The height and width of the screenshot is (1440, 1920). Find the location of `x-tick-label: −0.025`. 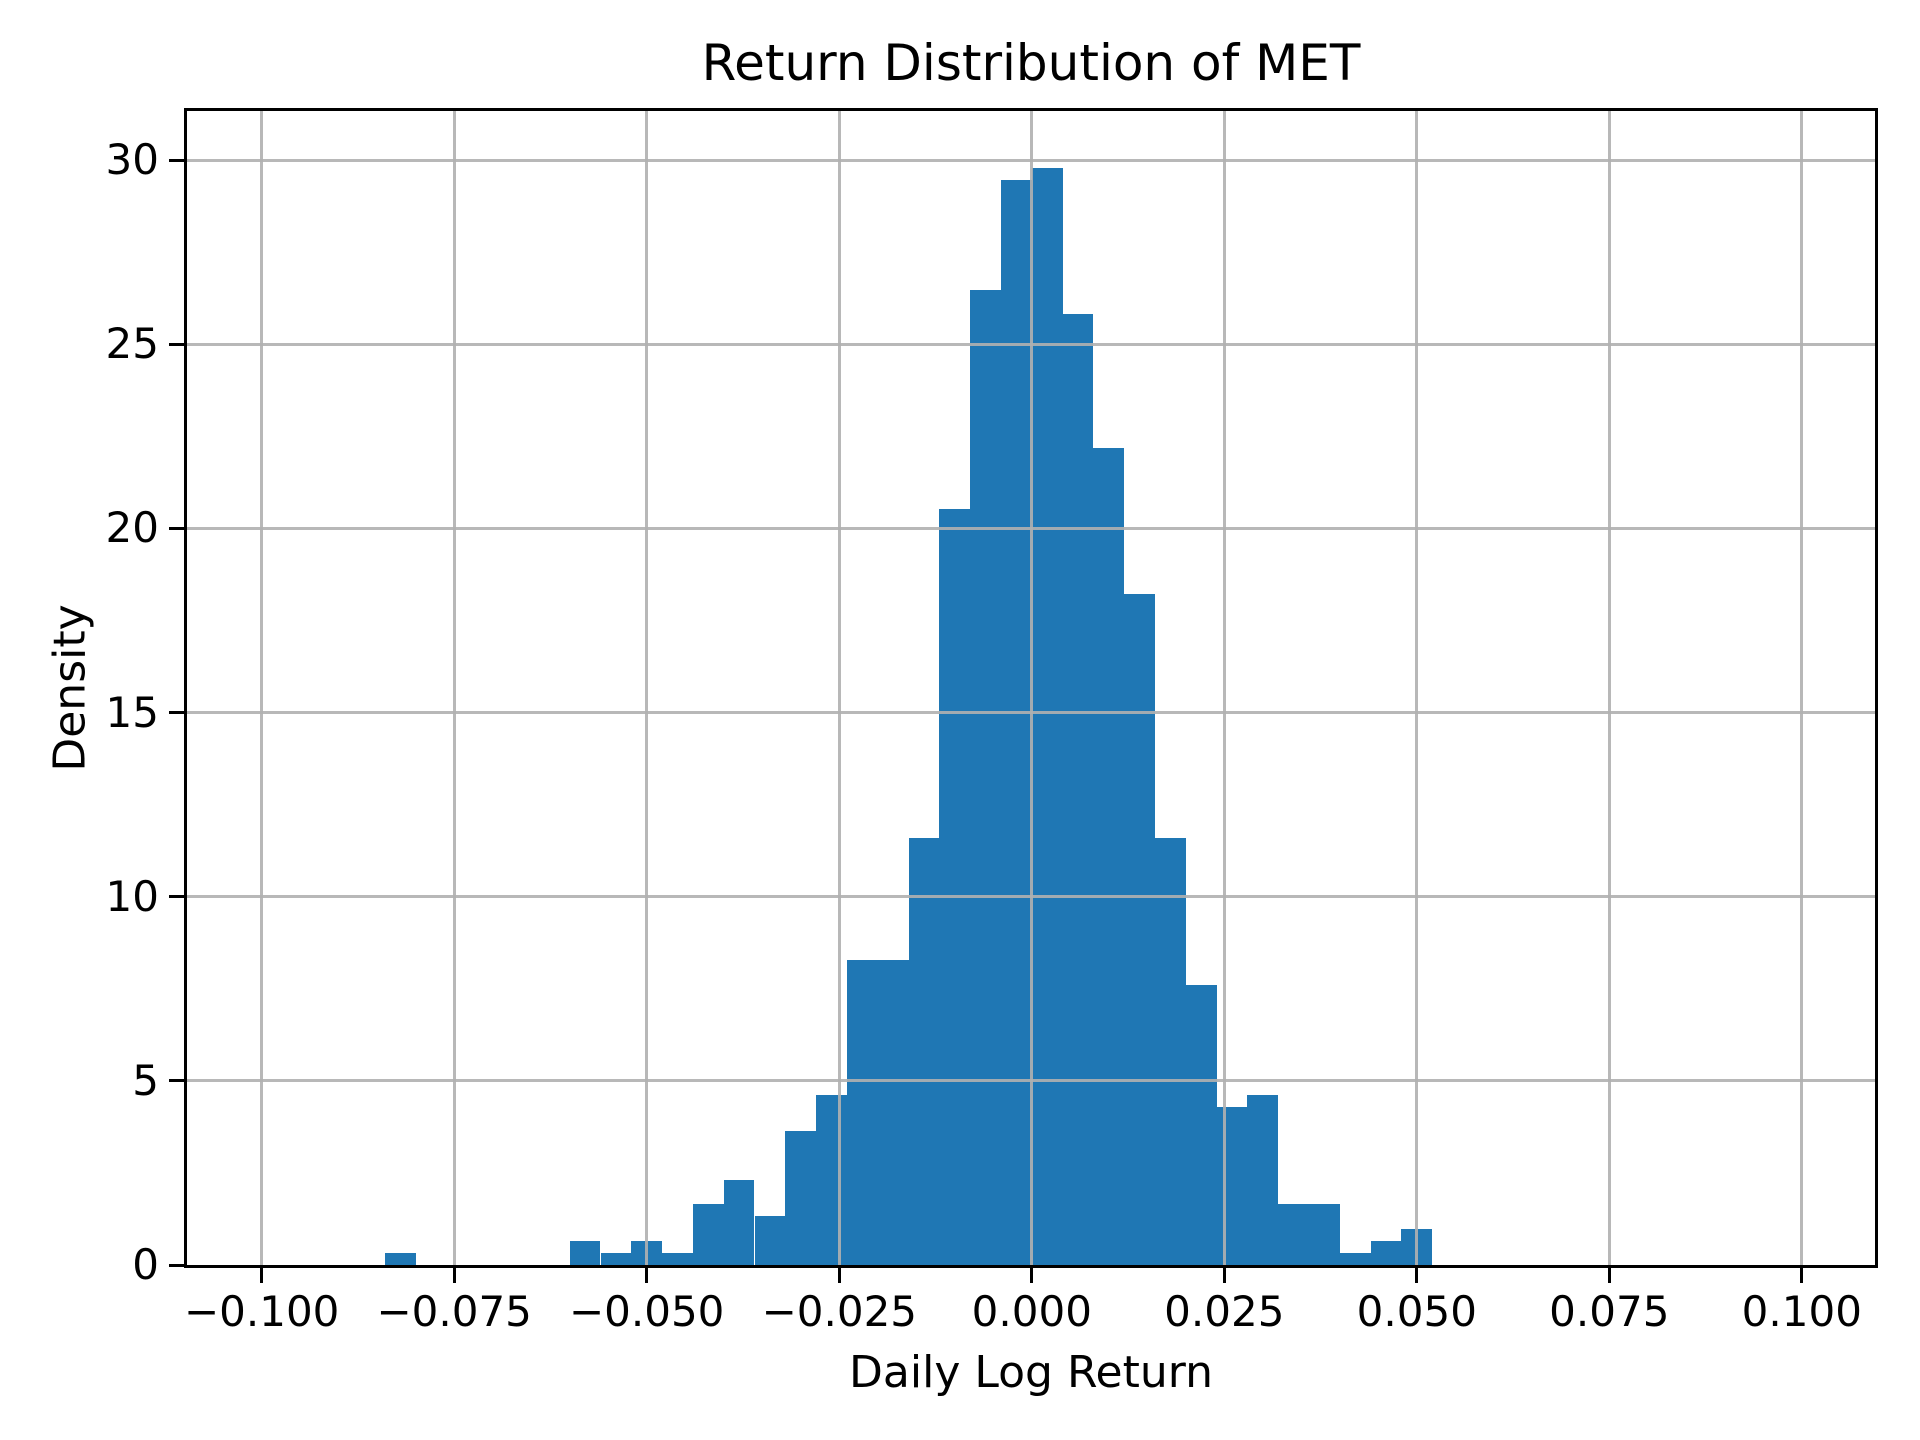

x-tick-label: −0.025 is located at coordinates (839, 1311).